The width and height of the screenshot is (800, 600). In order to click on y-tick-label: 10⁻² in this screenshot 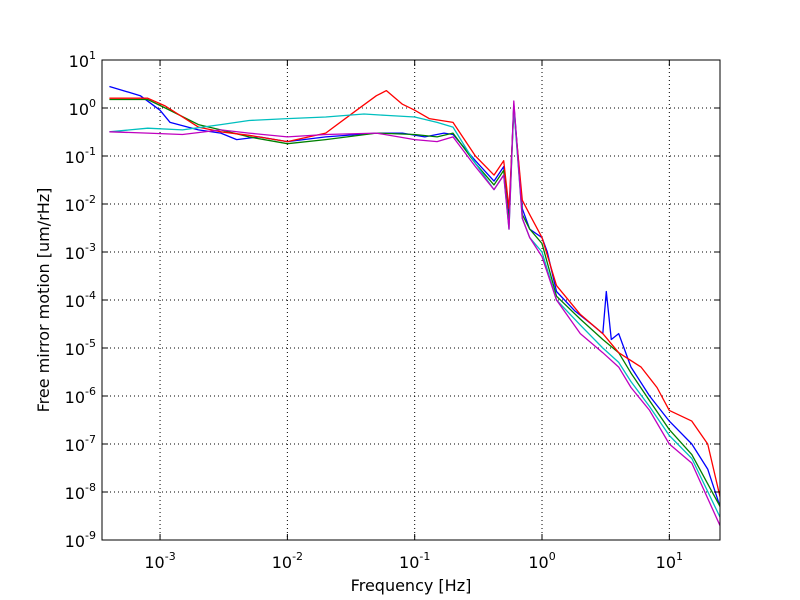, I will do `click(80, 204)`.